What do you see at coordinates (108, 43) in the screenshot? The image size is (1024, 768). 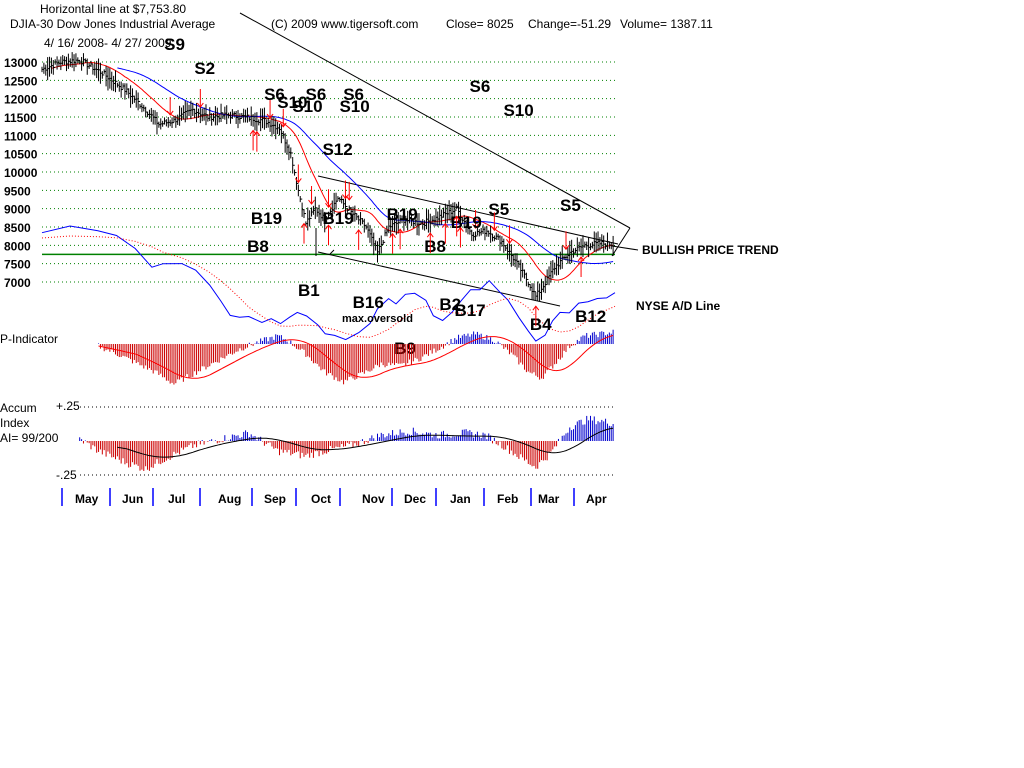 I see `date-range: 4/ 16/ 2008- 4/ 27/ 2009` at bounding box center [108, 43].